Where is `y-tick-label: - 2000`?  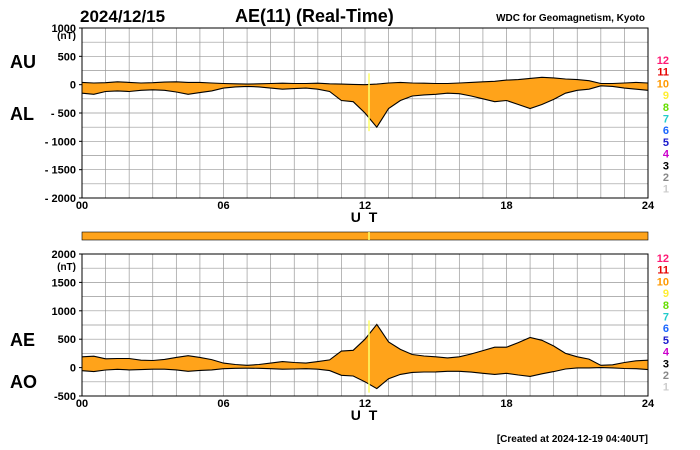
y-tick-label: - 2000 is located at coordinates (60, 199).